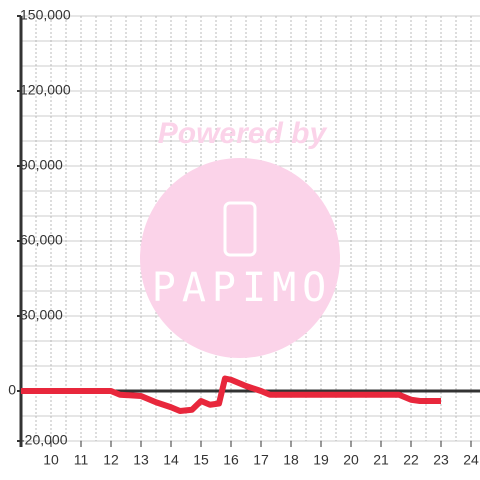 The width and height of the screenshot is (480, 480). Describe the element at coordinates (351, 460) in the screenshot. I see `x-tick-label: 20` at that location.